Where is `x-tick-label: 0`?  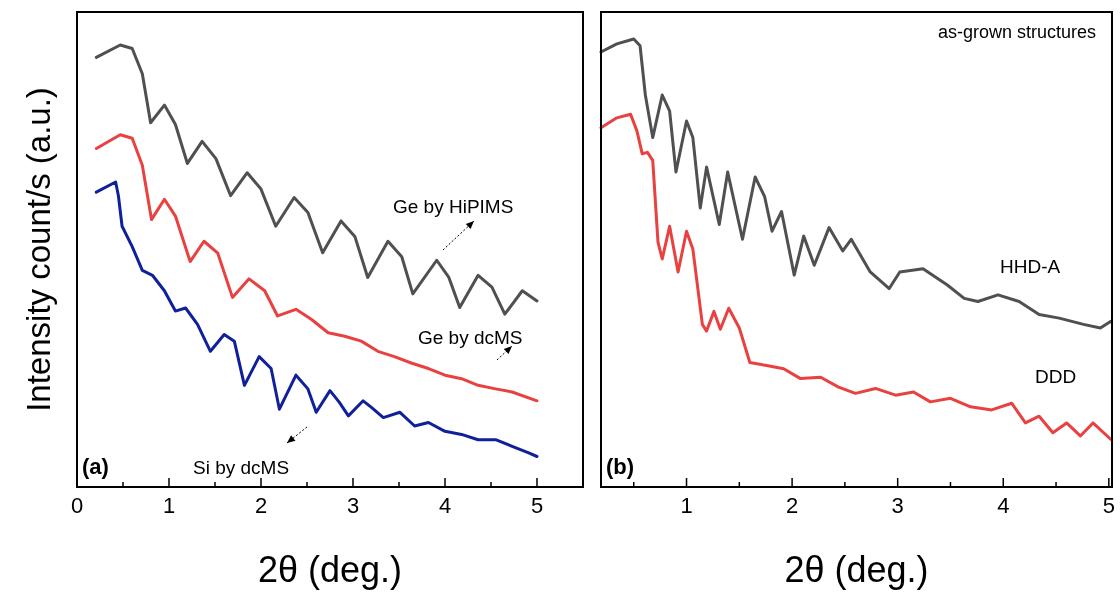
x-tick-label: 0 is located at coordinates (77, 505).